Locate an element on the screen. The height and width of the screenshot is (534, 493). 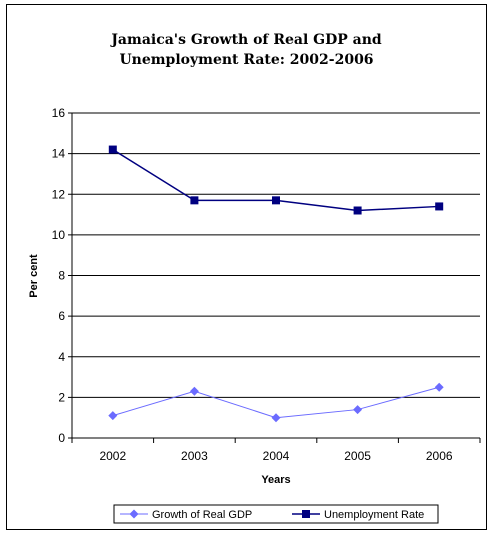
y-tick-label-16: 16 is located at coordinates (59, 113).